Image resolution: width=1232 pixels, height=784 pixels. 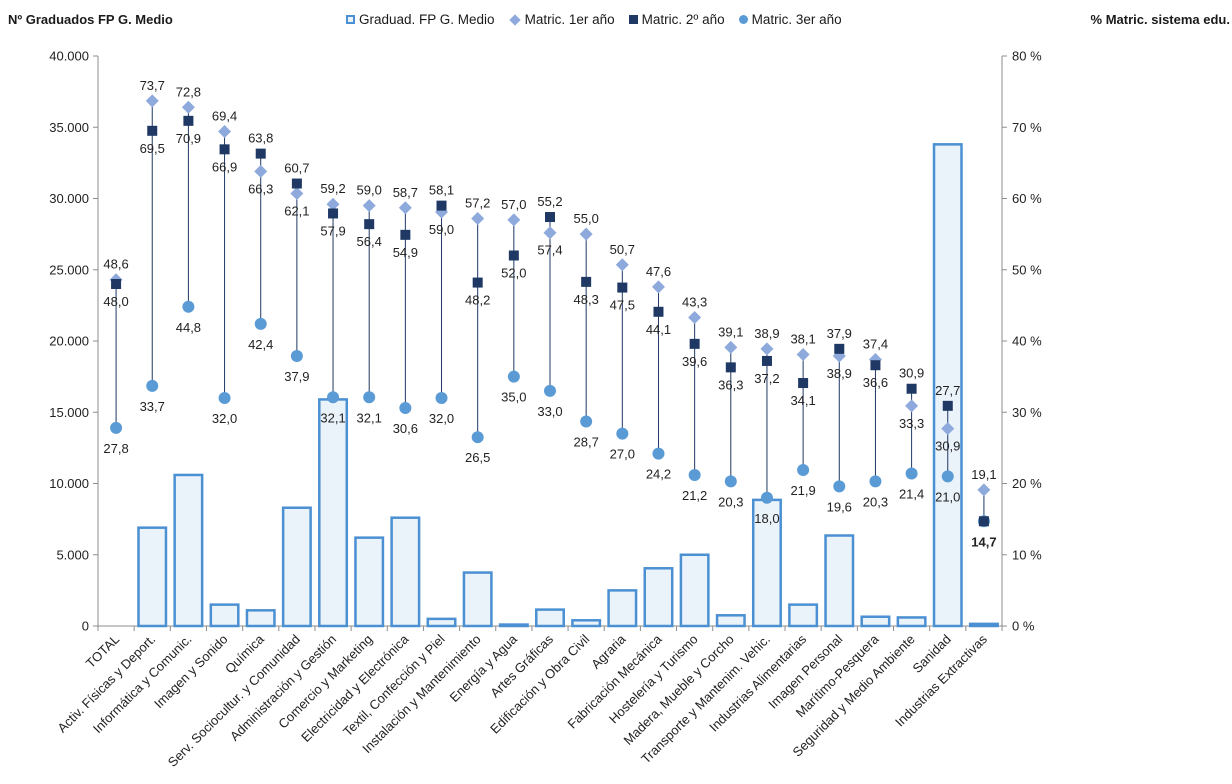 What do you see at coordinates (549, 201) in the screenshot?
I see `data-label-top: 55,2` at bounding box center [549, 201].